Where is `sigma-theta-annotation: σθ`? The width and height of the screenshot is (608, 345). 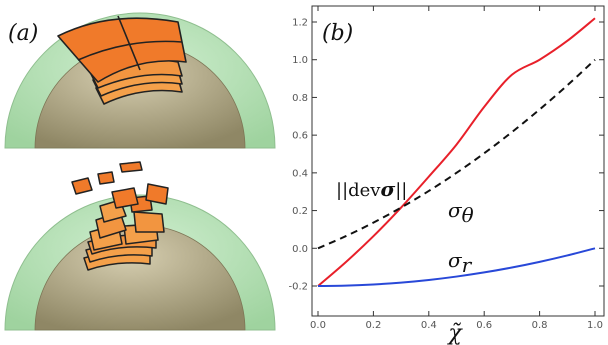
sigma-theta-annotation: σθ is located at coordinates (461, 212).